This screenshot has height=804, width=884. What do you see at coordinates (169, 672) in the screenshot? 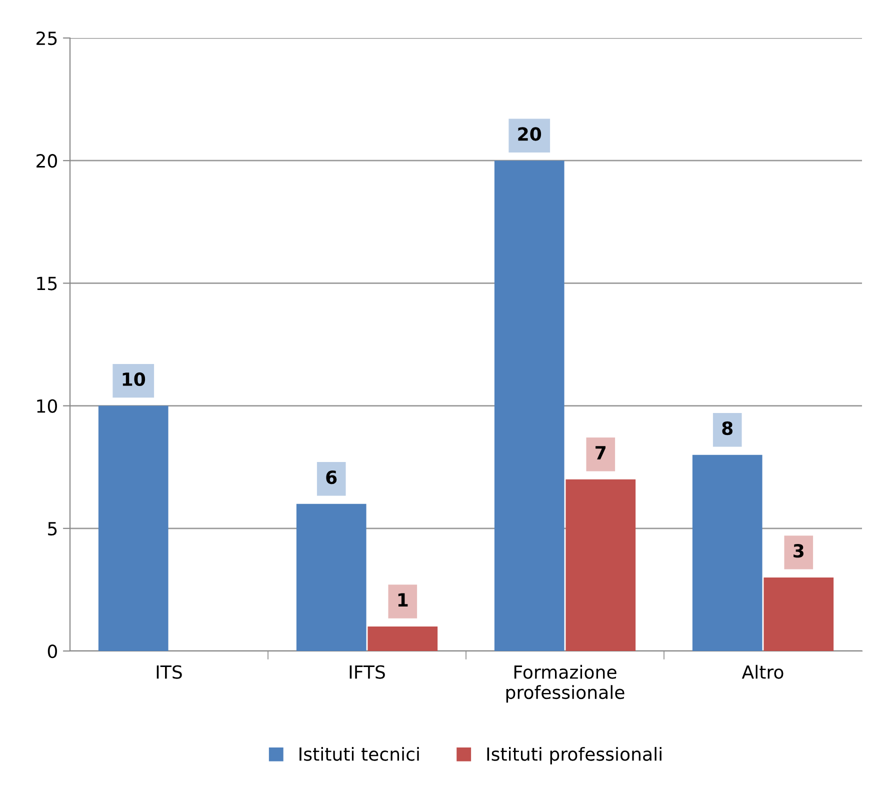
I see `x-tick-label: ITS` at bounding box center [169, 672].